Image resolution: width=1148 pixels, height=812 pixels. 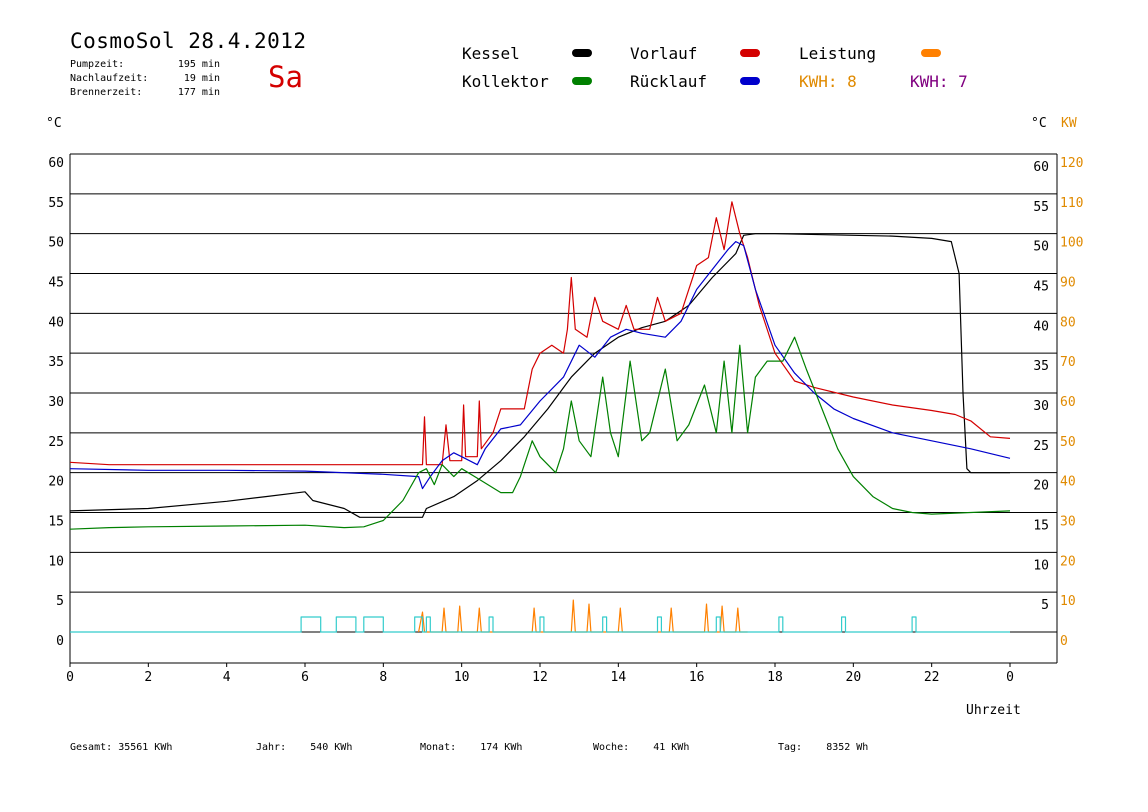 What do you see at coordinates (383, 677) in the screenshot?
I see `x-tick-label: 8` at bounding box center [383, 677].